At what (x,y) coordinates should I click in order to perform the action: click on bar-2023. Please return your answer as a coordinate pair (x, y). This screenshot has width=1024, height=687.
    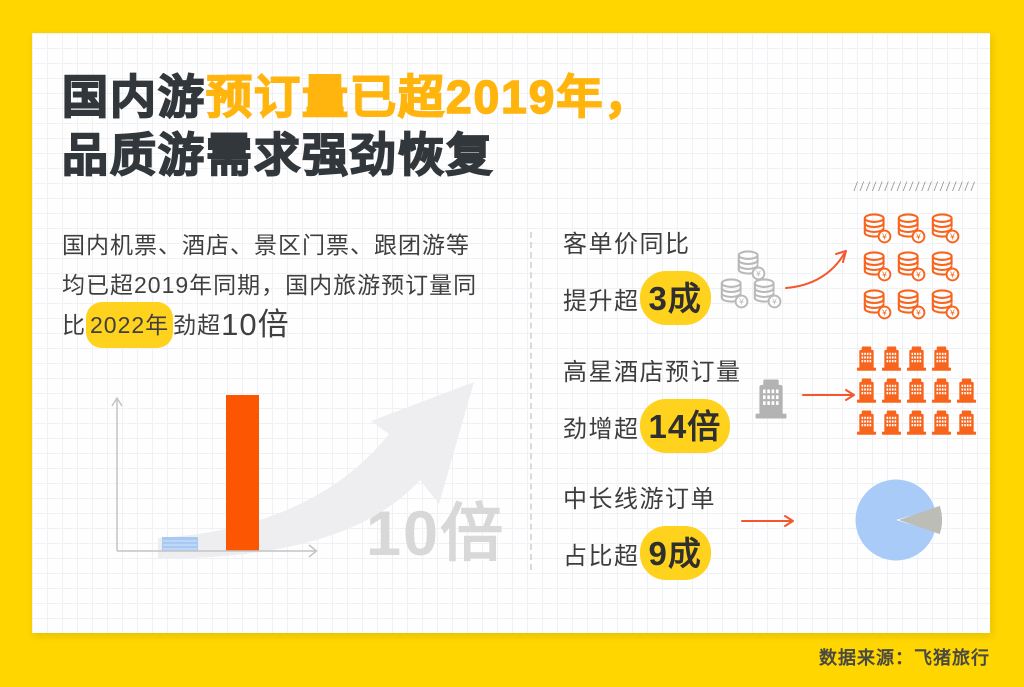
    Looking at the image, I should click on (242, 473).